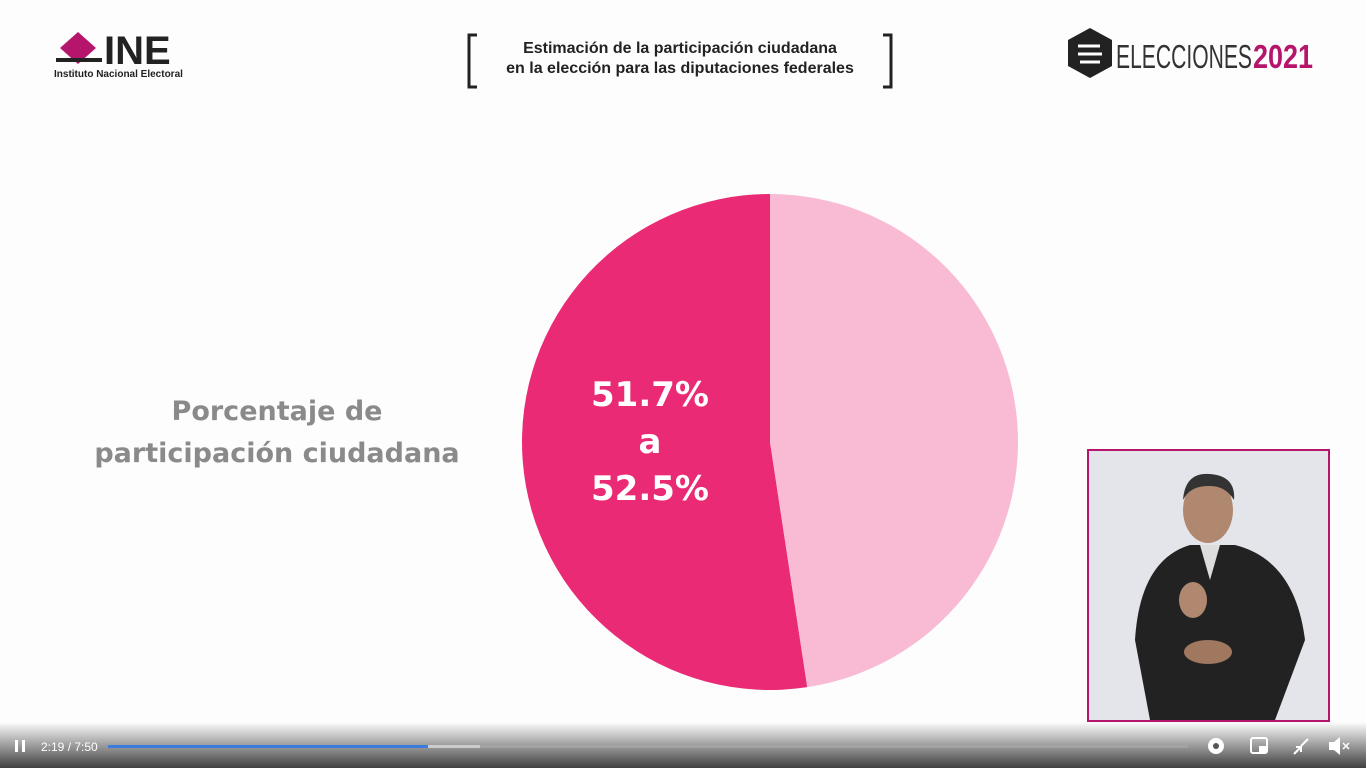  Describe the element at coordinates (1301, 746) in the screenshot. I see `minimize-button` at that location.